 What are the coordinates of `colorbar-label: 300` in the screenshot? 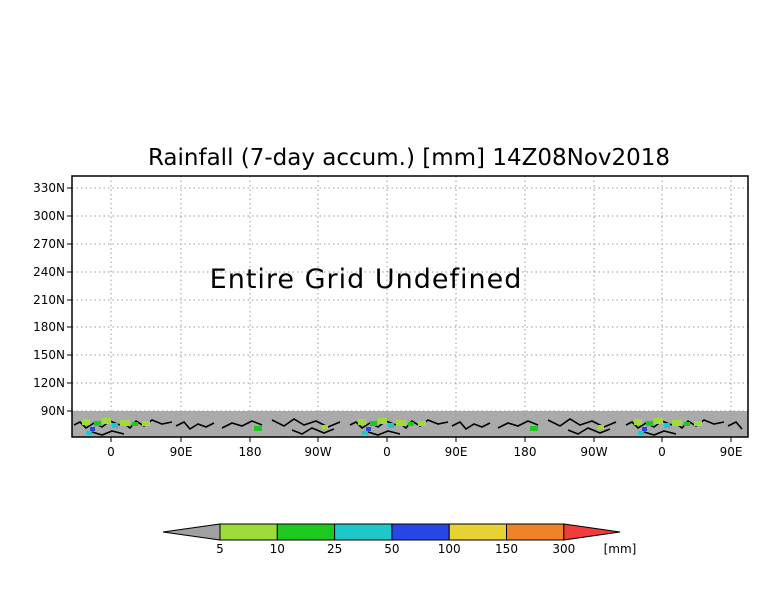 It's located at (563, 549).